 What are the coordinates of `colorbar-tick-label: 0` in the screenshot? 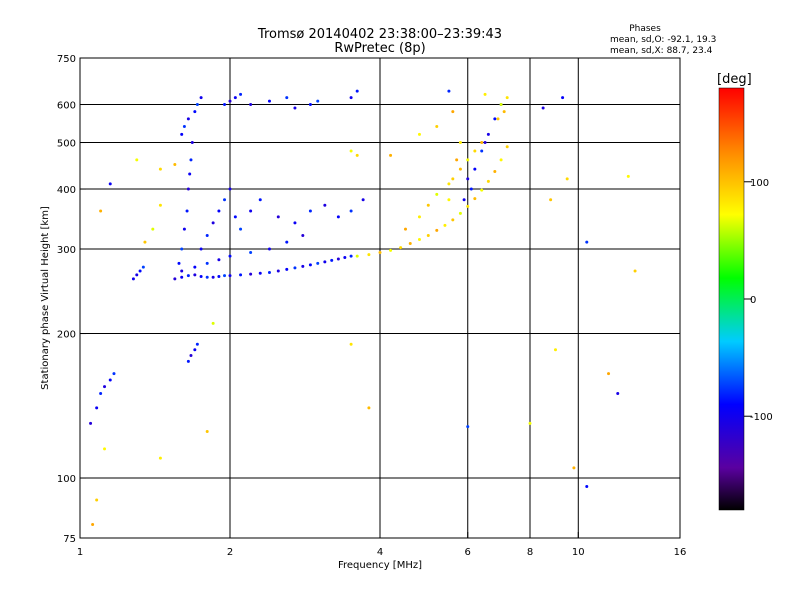 It's located at (753, 300).